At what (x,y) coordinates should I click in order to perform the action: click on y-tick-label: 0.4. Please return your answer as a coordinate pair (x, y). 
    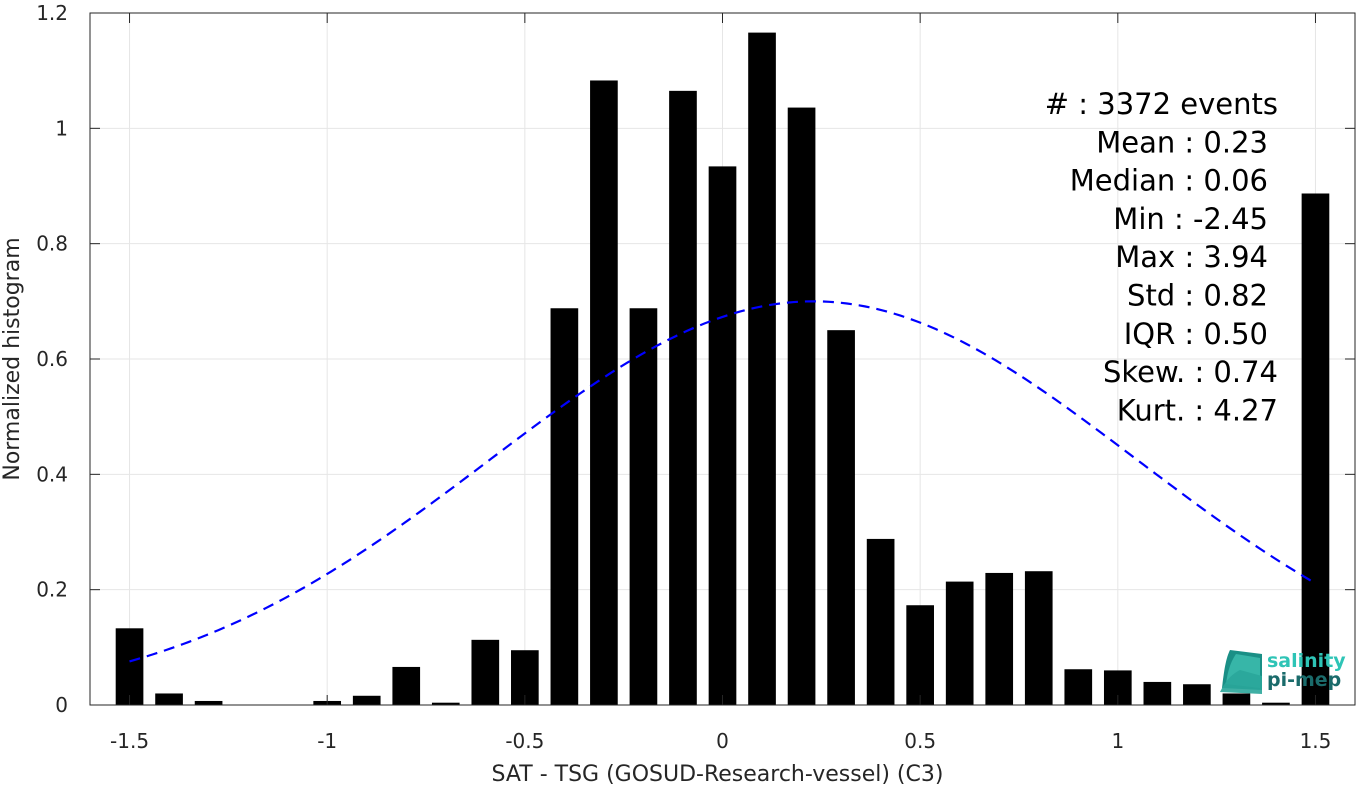
    Looking at the image, I should click on (52, 474).